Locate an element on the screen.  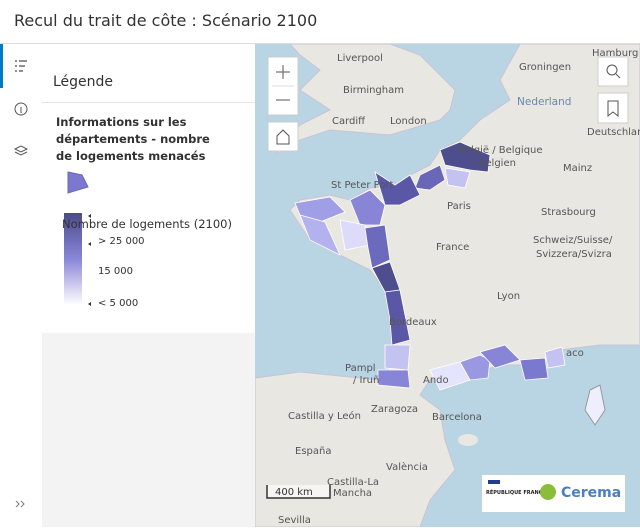
map-label: Strasbourg is located at coordinates (568, 212).